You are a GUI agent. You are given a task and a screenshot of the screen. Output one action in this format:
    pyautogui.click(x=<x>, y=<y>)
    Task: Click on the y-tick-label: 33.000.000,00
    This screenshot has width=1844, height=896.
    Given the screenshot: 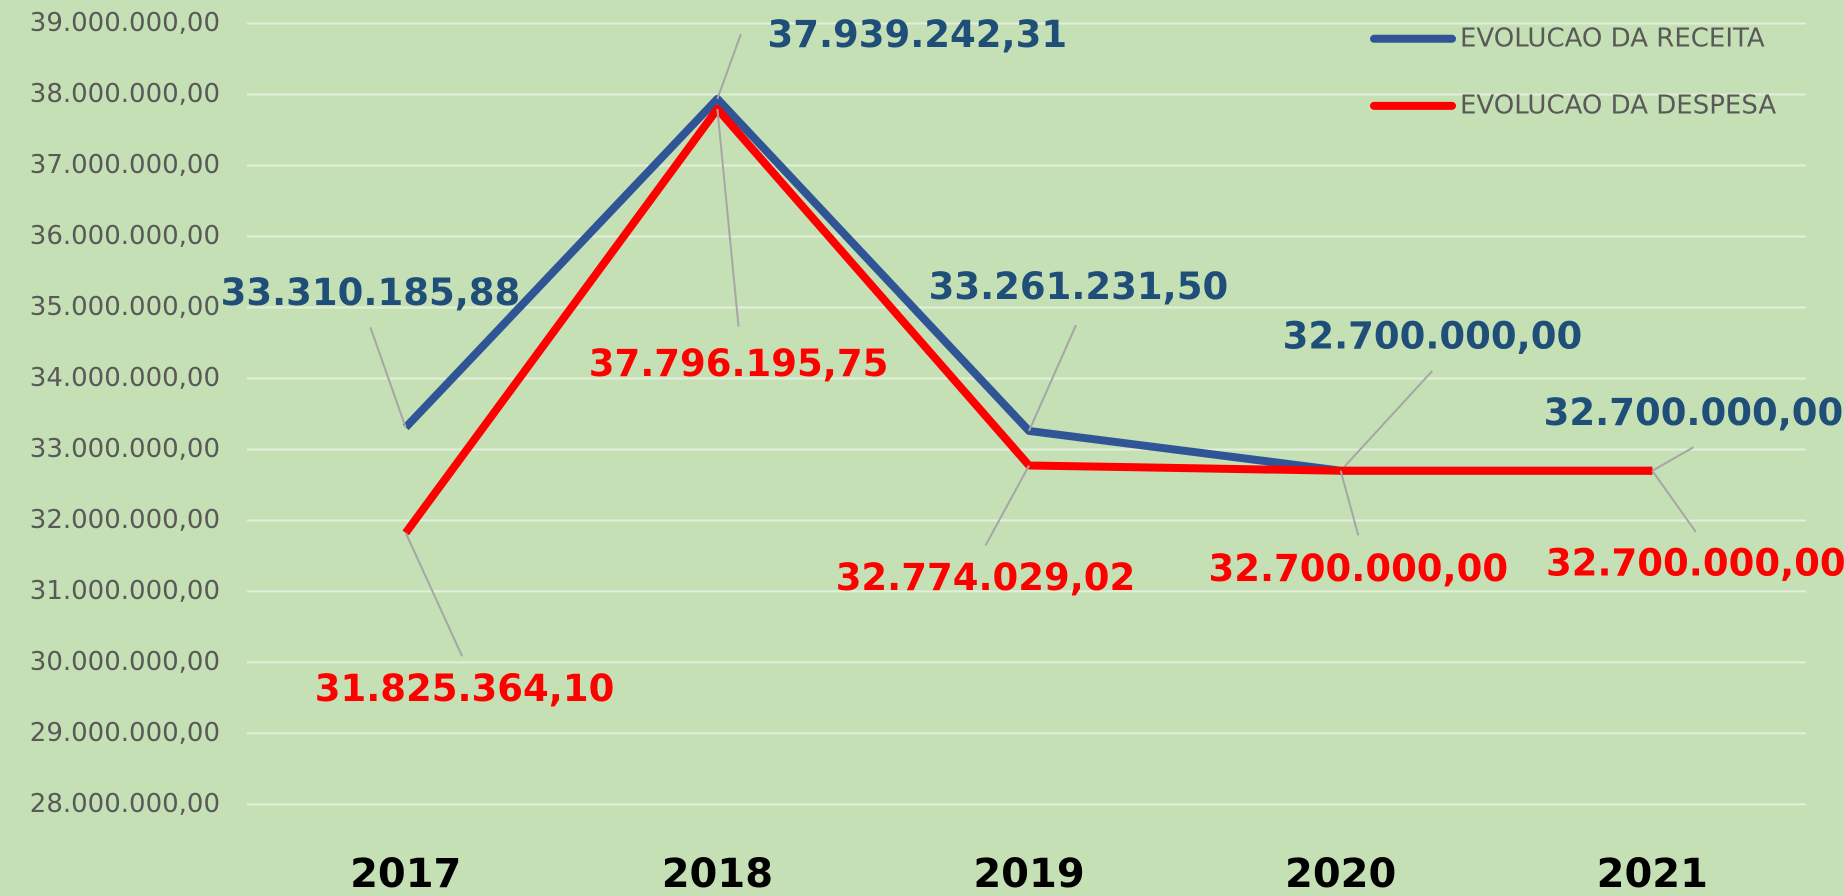 What is the action you would take?
    pyautogui.click(x=125, y=449)
    